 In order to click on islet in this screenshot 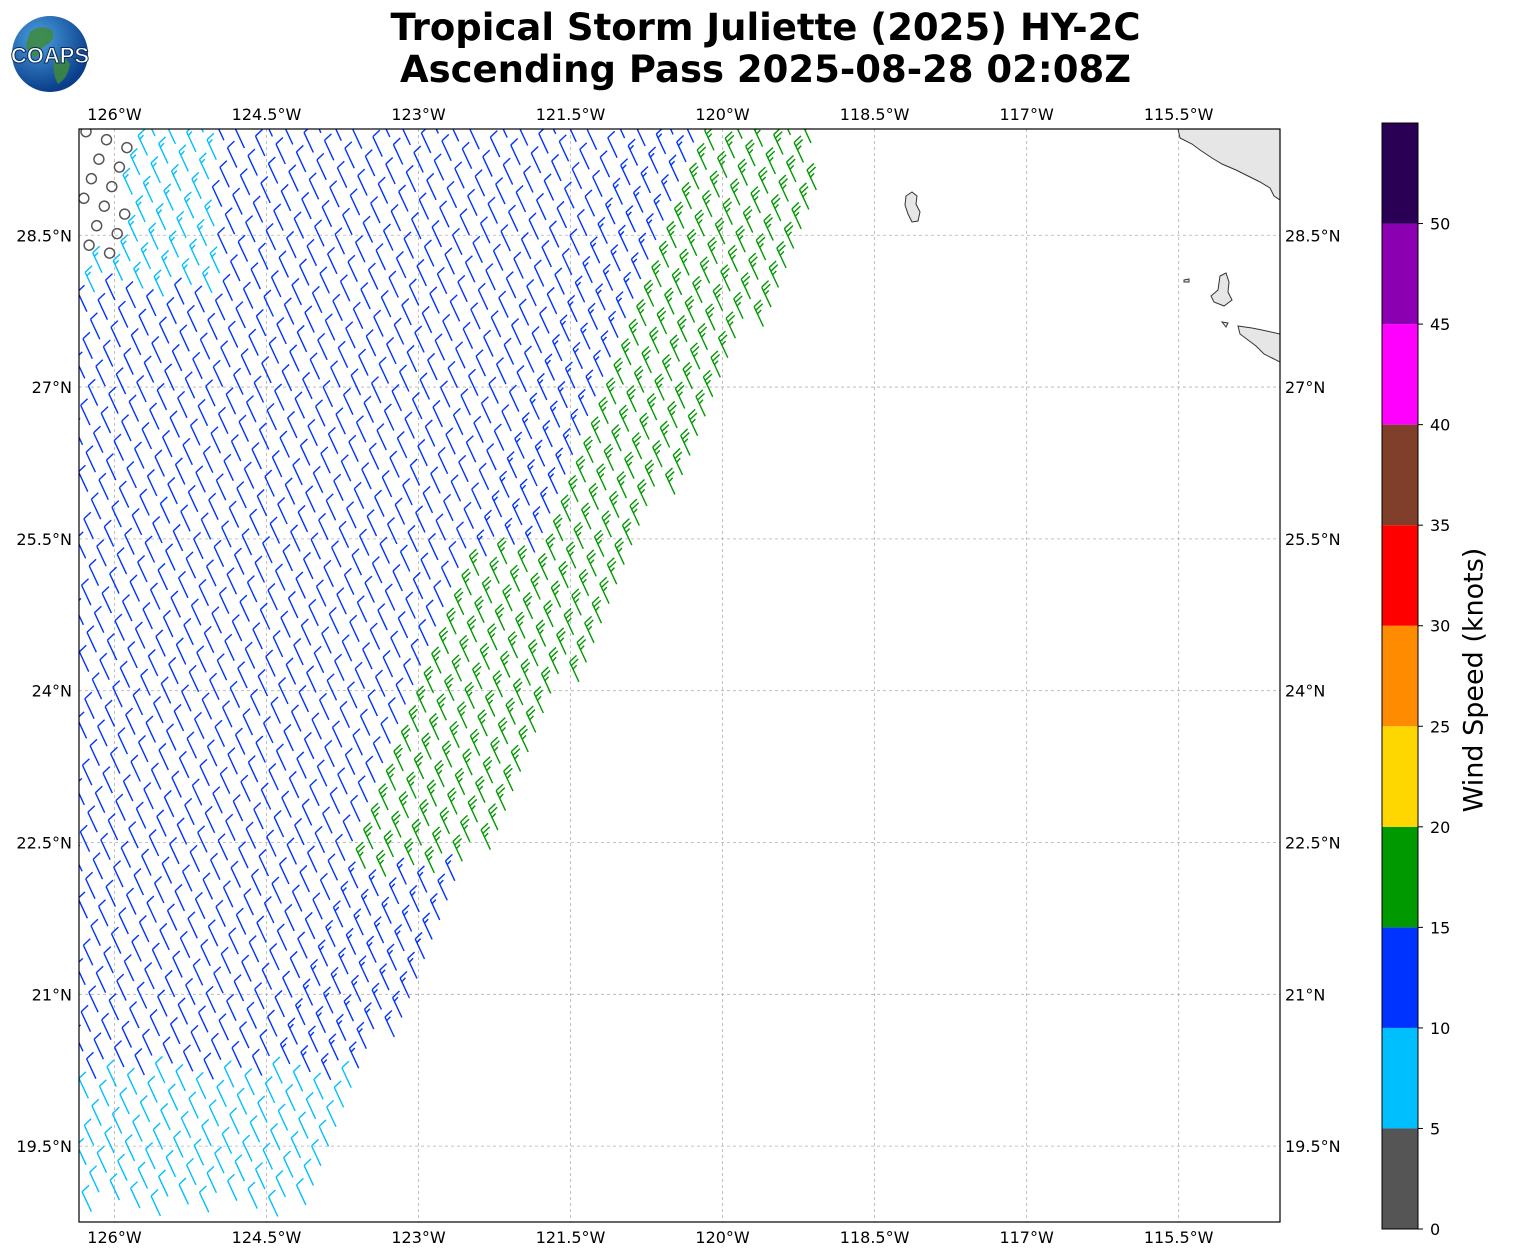, I will do `click(1224, 324)`.